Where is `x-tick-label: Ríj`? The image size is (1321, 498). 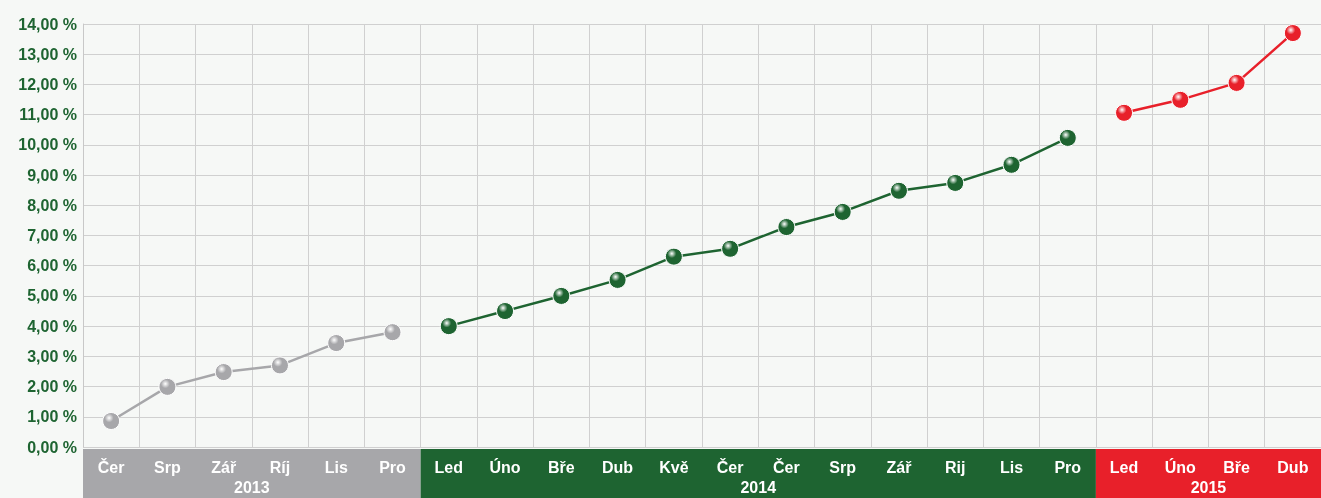
x-tick-label: Ríj is located at coordinates (280, 467).